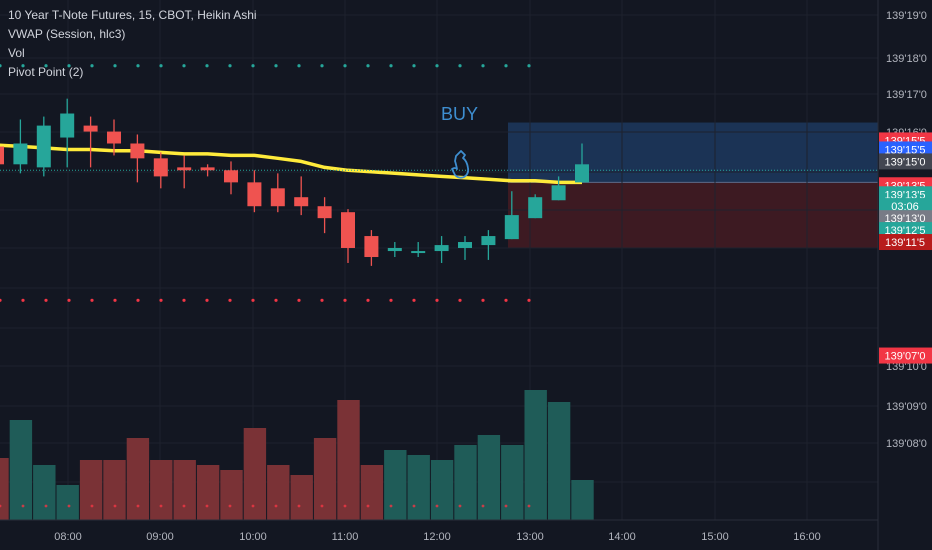 Image resolution: width=932 pixels, height=550 pixels. Describe the element at coordinates (906, 444) in the screenshot. I see `price-tick-label: 139'08'0` at that location.